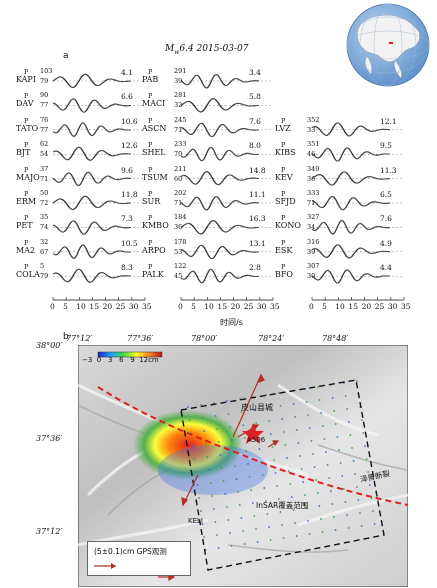  What do you see at coordinates (121, 360) in the screenshot?
I see `cbar-tick-3: 6` at bounding box center [121, 360].